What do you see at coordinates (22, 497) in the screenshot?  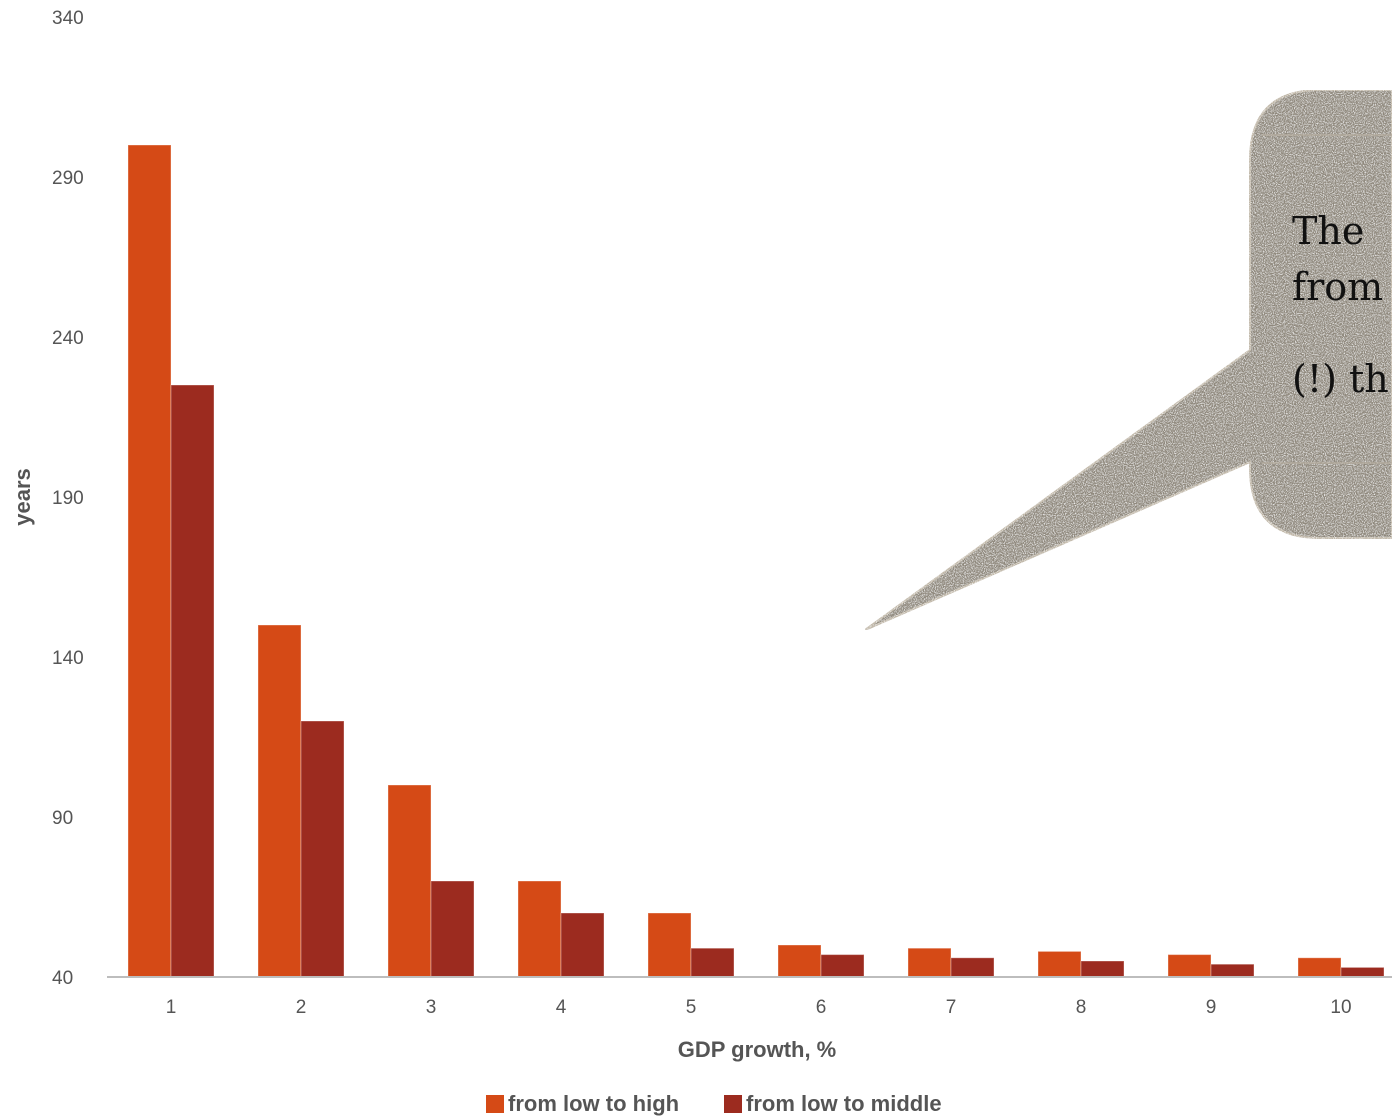 I see `y-axis-title: years` at bounding box center [22, 497].